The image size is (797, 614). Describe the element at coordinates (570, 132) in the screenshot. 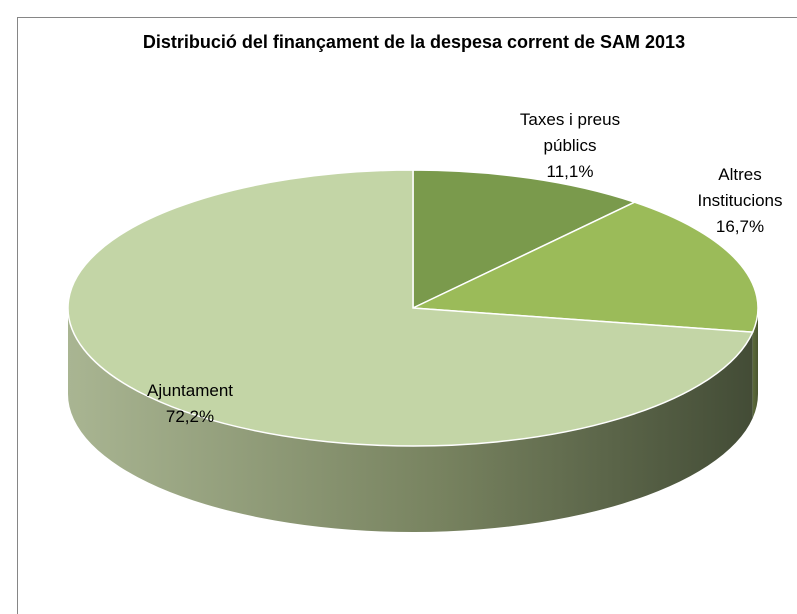

I see `category-label: Taxes i preus públics` at that location.